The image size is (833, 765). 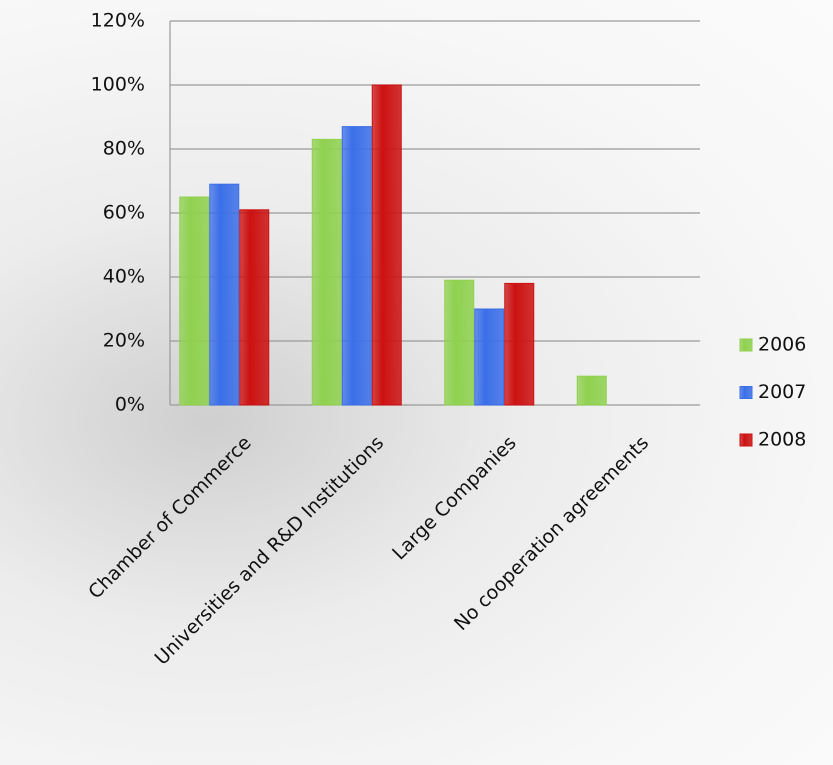 I want to click on y-tick-label: 120%, so click(x=118, y=21).